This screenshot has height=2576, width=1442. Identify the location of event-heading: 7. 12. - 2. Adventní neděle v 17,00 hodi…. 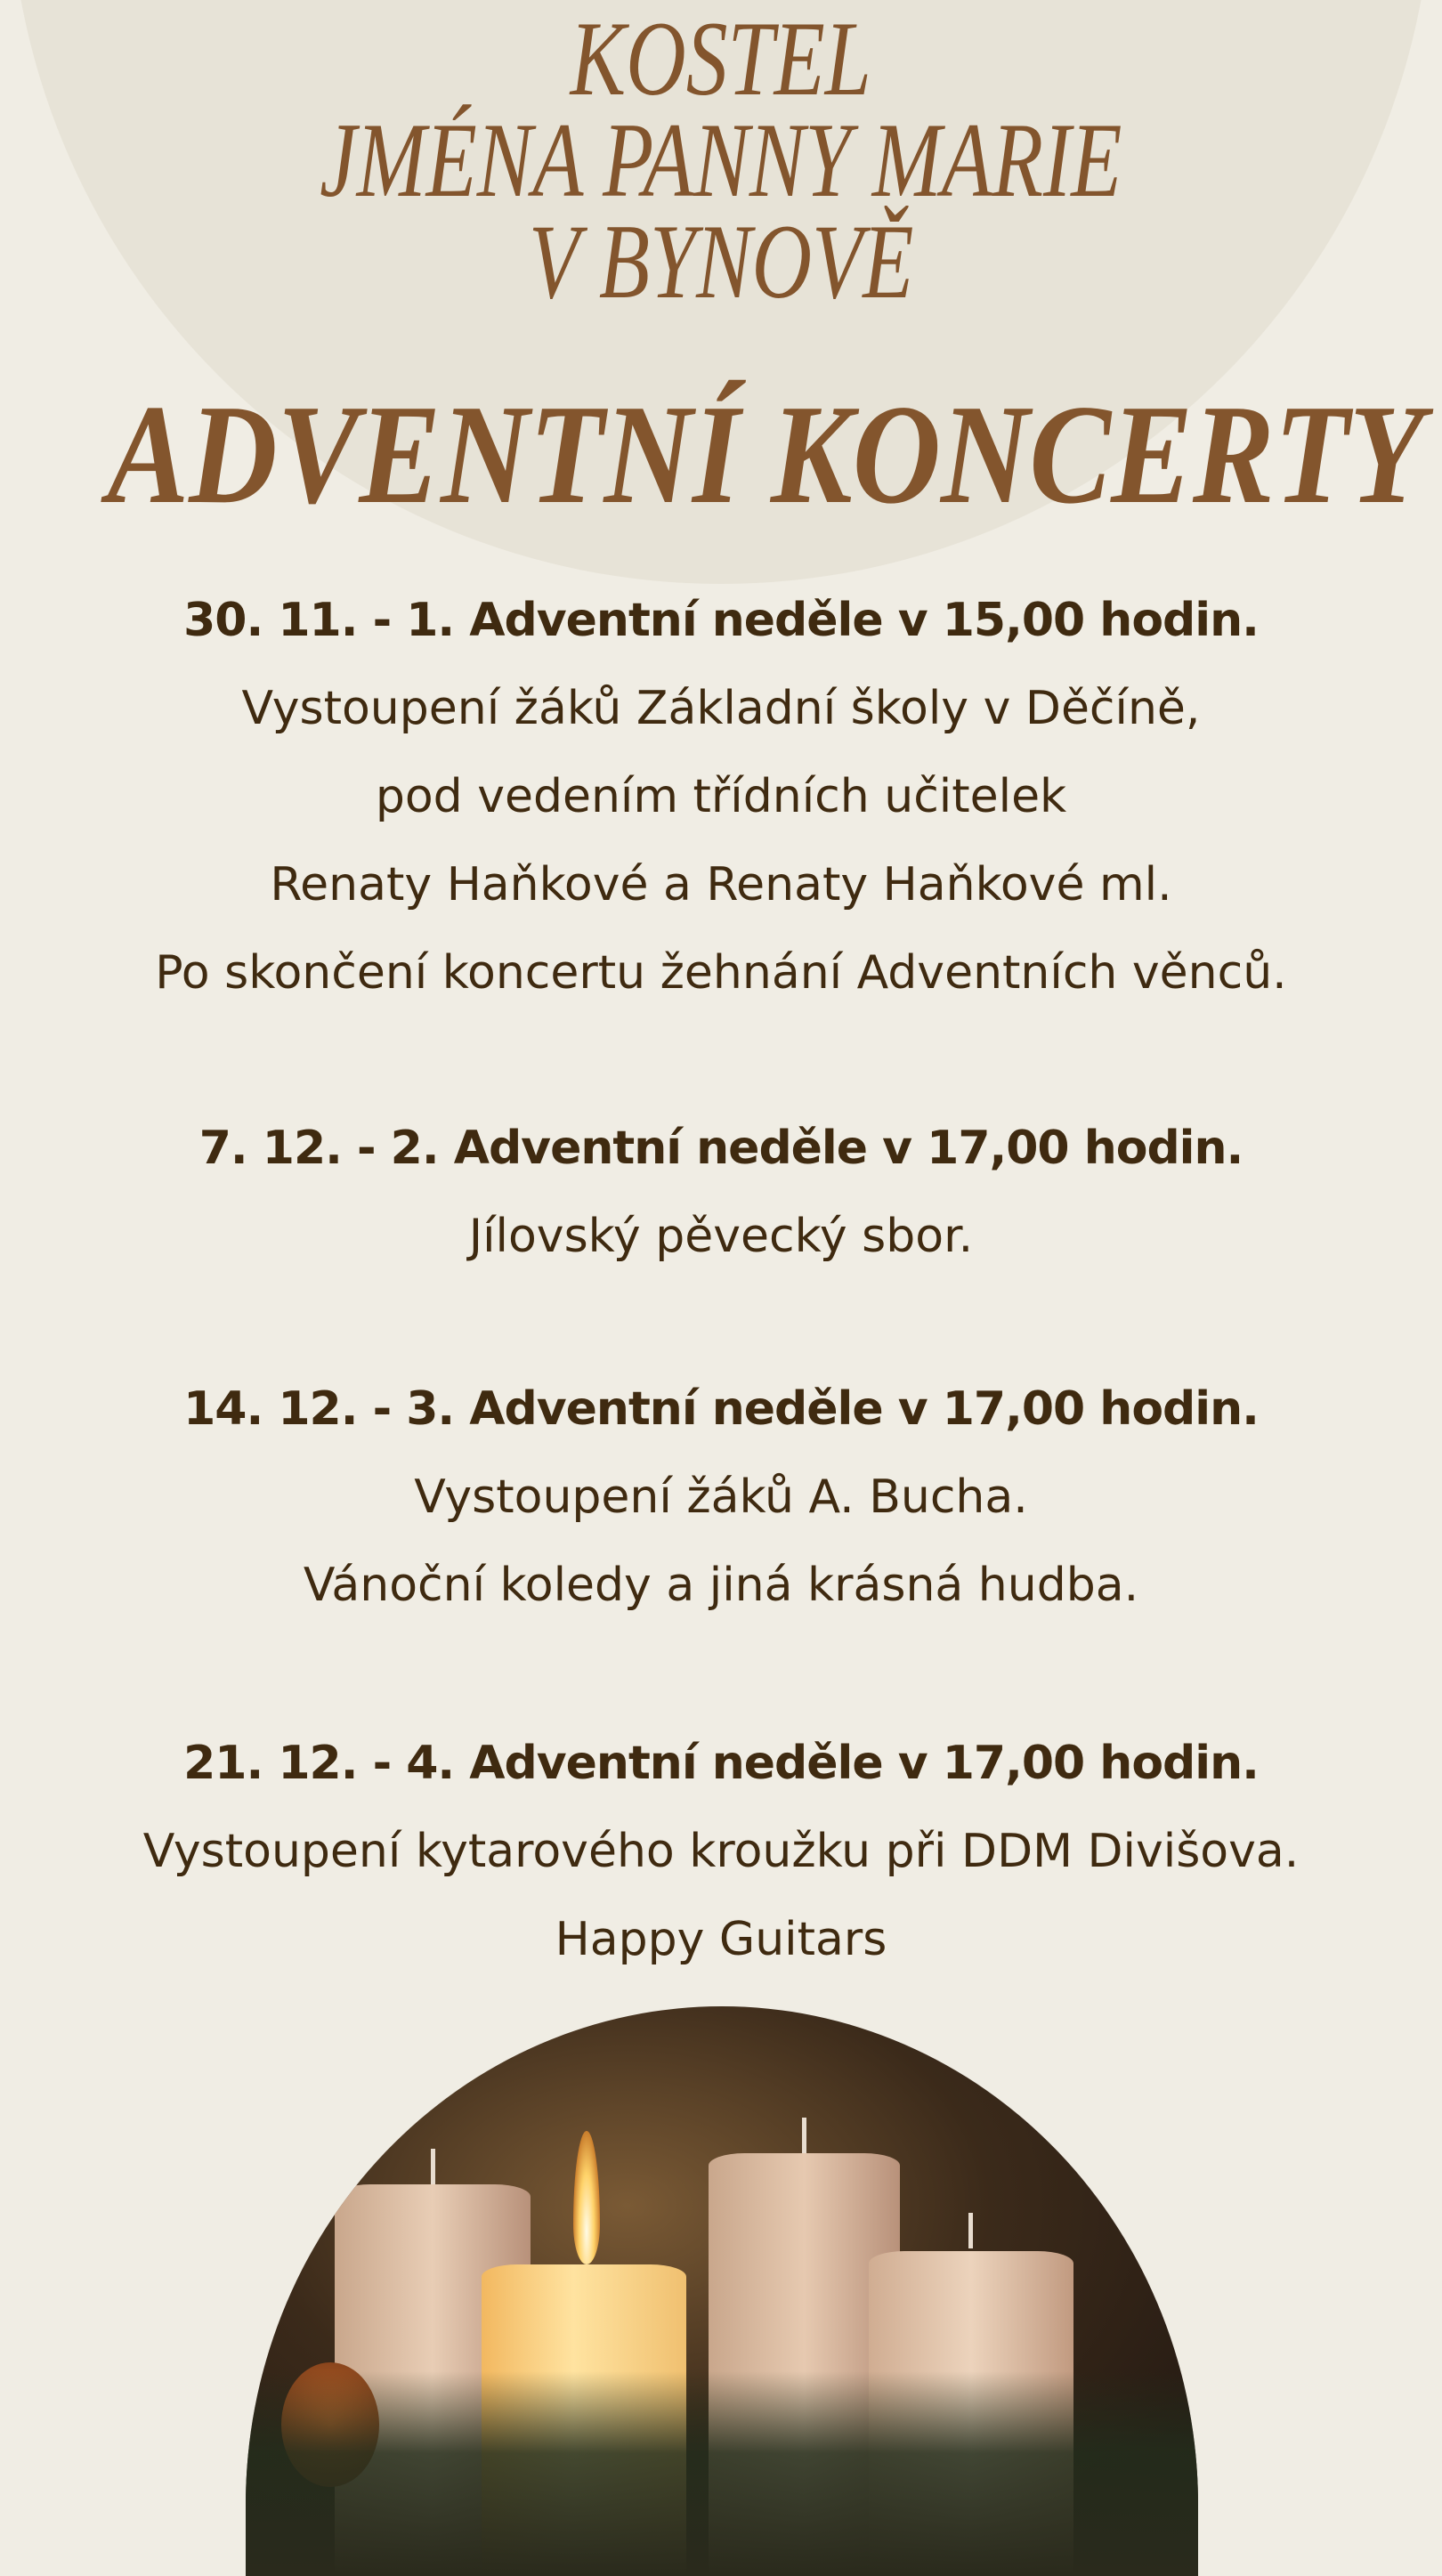
(721, 1148).